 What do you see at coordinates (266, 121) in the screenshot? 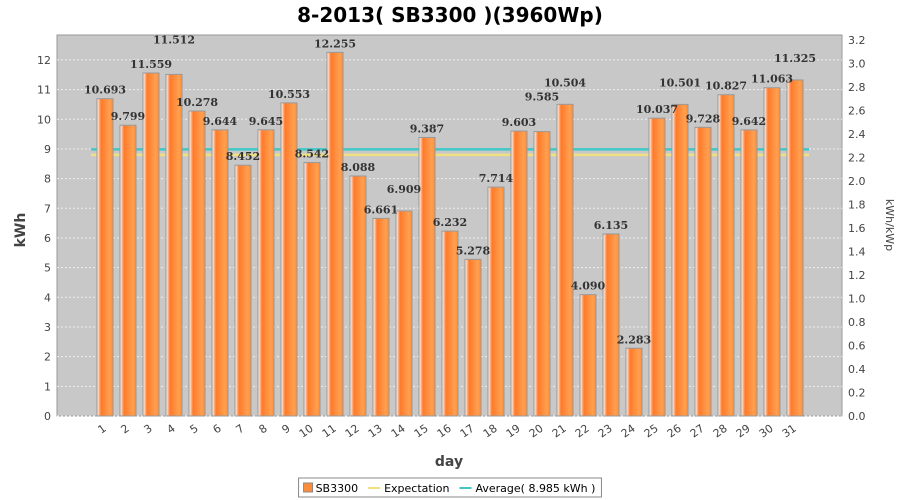
I see `data-label: 9.645` at bounding box center [266, 121].